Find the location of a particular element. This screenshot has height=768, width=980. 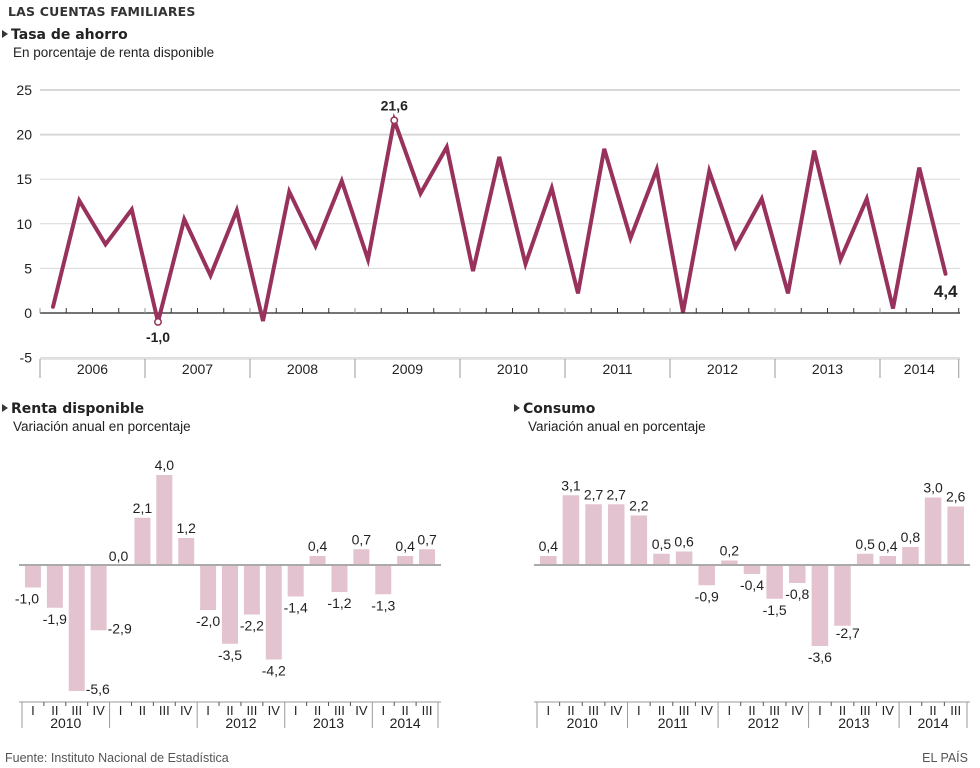

y-tick-label: -5 is located at coordinates (26, 358).